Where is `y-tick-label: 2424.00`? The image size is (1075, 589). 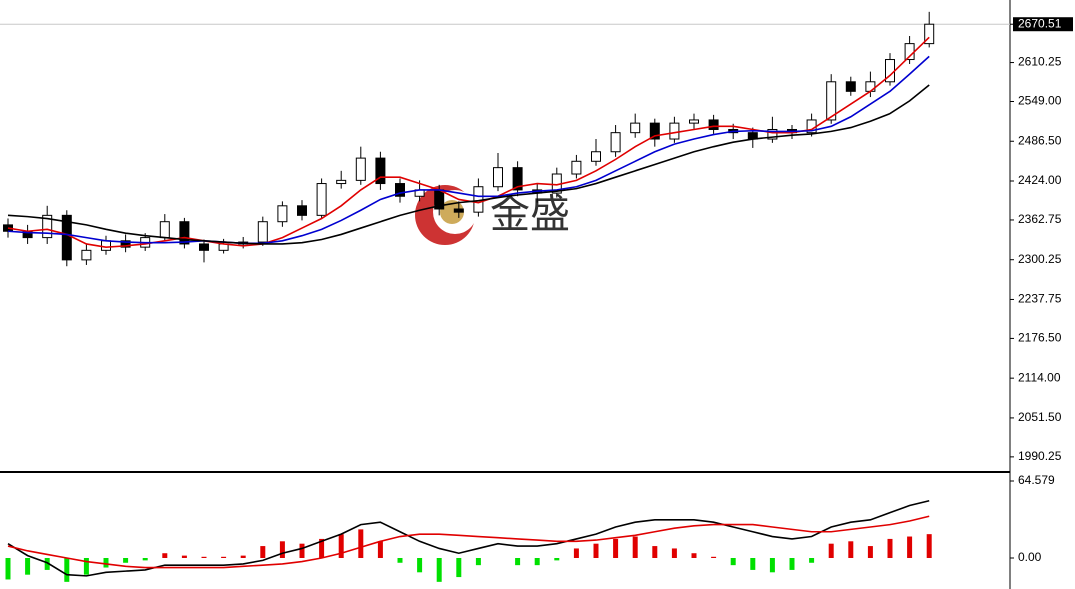 y-tick-label: 2424.00 is located at coordinates (1040, 180).